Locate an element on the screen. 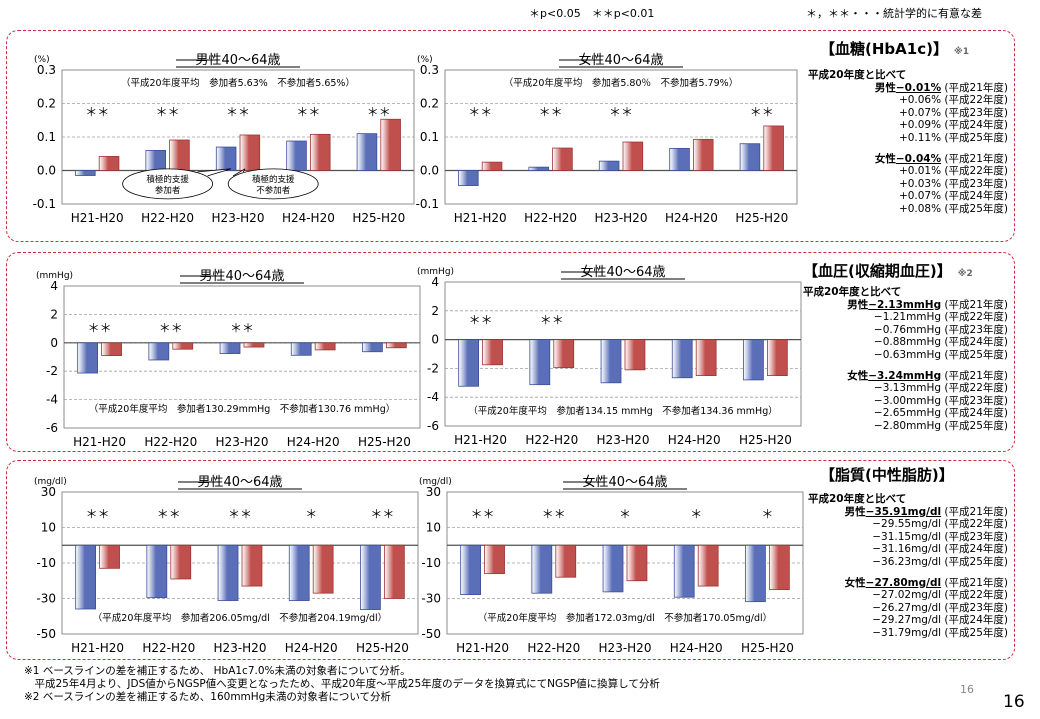  y-unit-label: (mmHg) is located at coordinates (54, 276).